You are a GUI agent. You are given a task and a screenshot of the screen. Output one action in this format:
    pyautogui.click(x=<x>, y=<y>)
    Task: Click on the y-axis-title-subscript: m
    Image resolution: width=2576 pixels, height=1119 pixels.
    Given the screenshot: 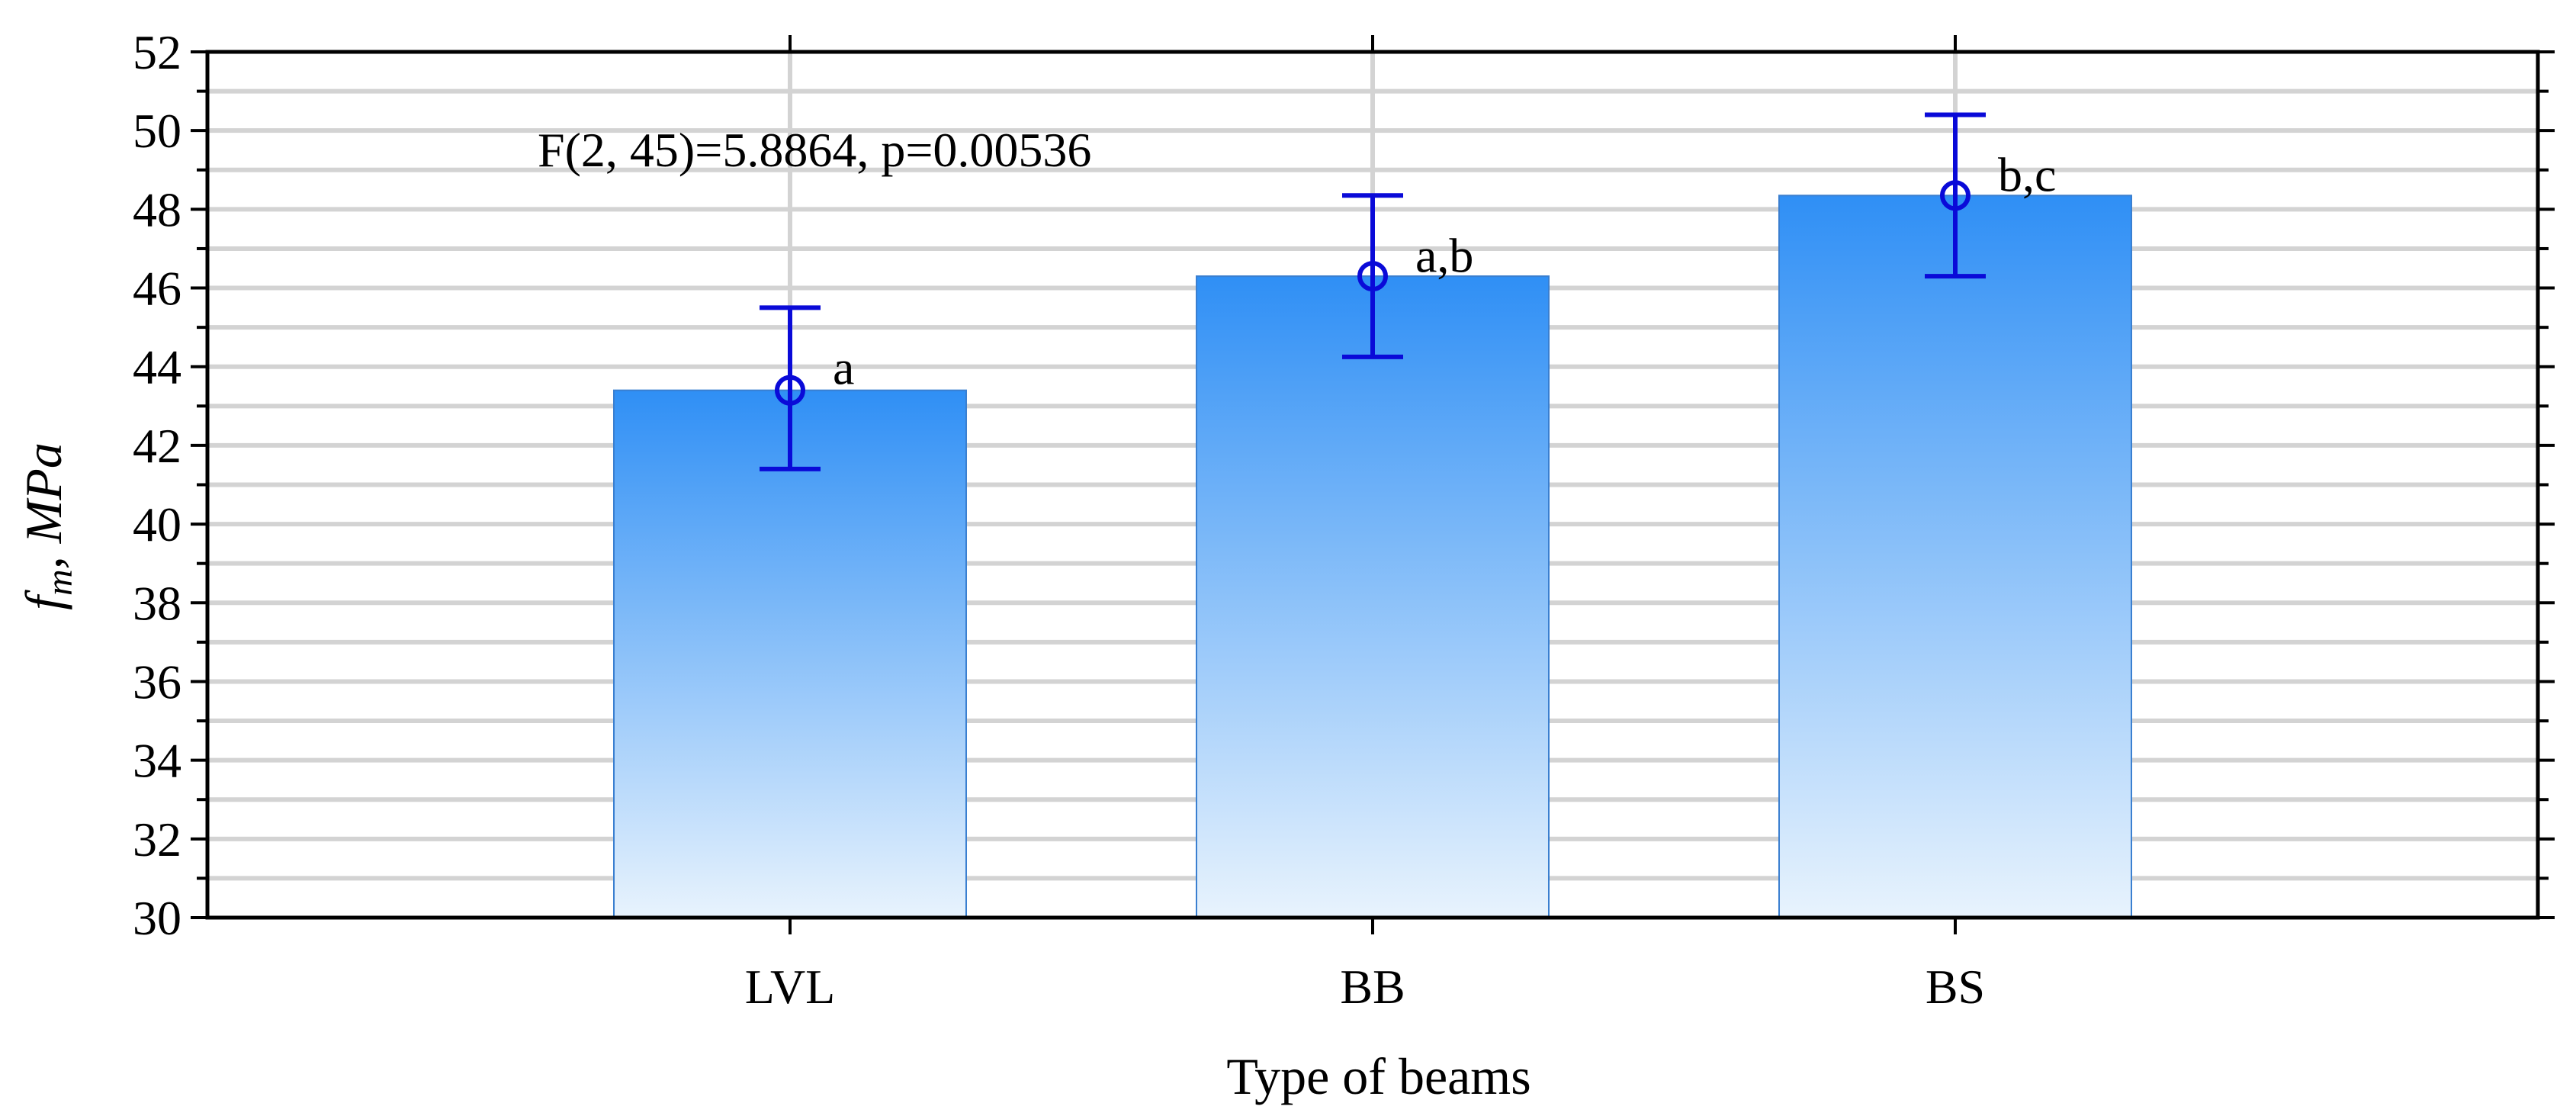 What is the action you would take?
    pyautogui.click(x=60, y=582)
    